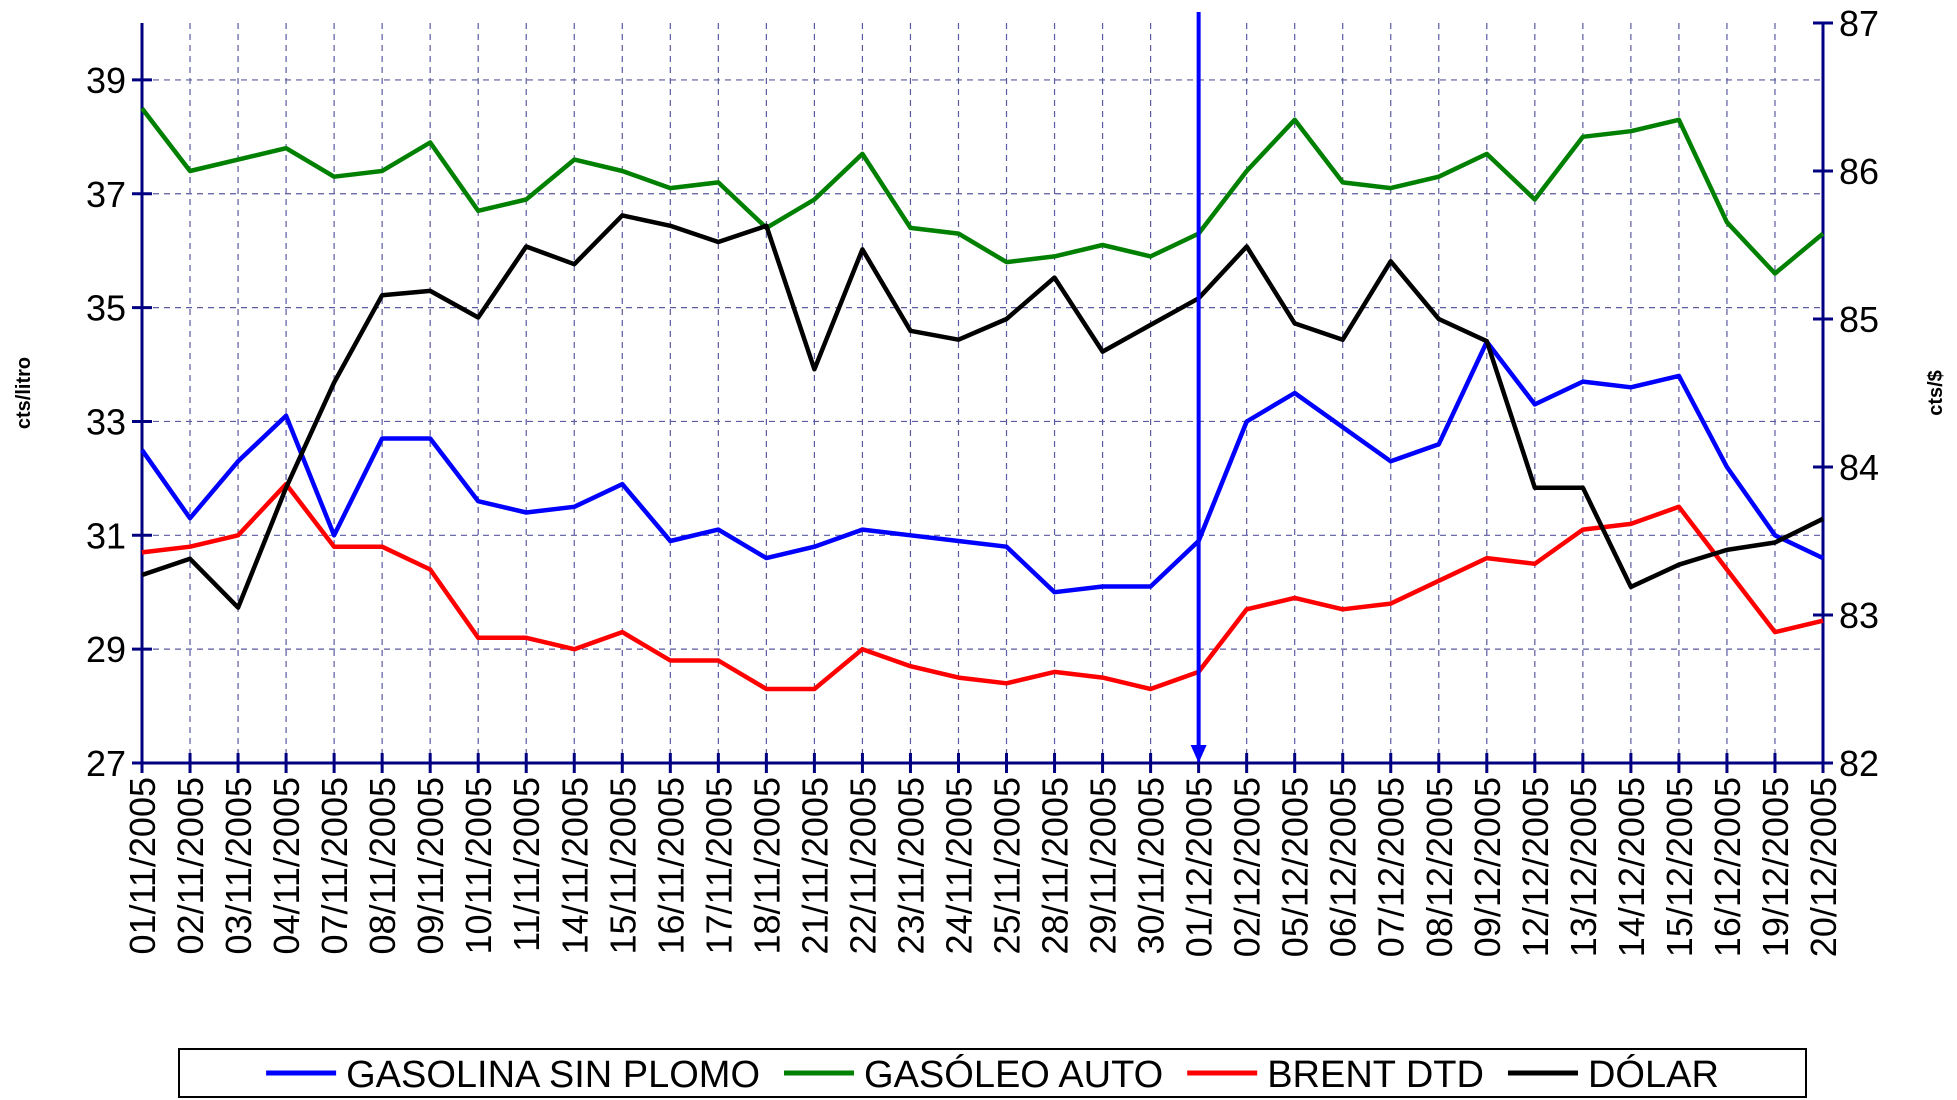 This screenshot has width=1957, height=1100. What do you see at coordinates (670, 866) in the screenshot?
I see `x-tick-label: 16/11/2005` at bounding box center [670, 866].